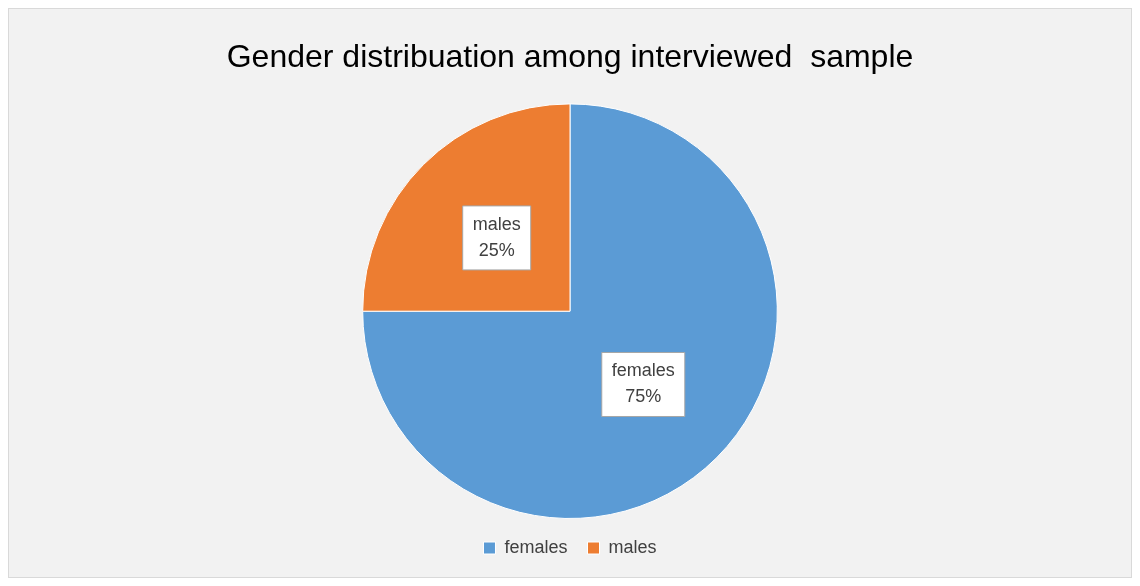 Image resolution: width=1140 pixels, height=586 pixels. Describe the element at coordinates (643, 396) in the screenshot. I see `data-label: 75%` at that location.